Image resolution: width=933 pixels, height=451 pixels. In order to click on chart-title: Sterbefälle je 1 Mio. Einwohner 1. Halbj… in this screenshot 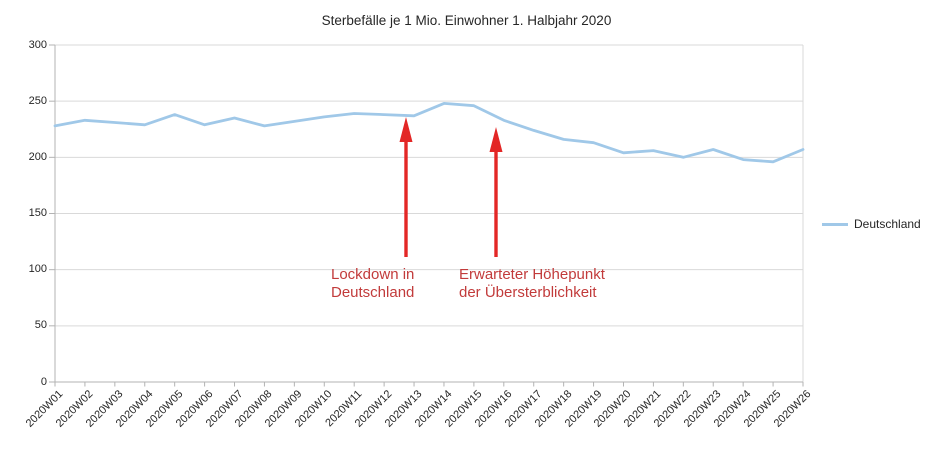, I will do `click(466, 20)`.